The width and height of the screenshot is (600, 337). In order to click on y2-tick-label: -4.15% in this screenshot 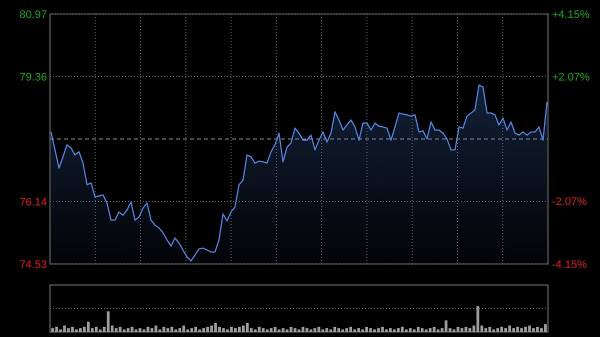, I will do `click(570, 264)`.